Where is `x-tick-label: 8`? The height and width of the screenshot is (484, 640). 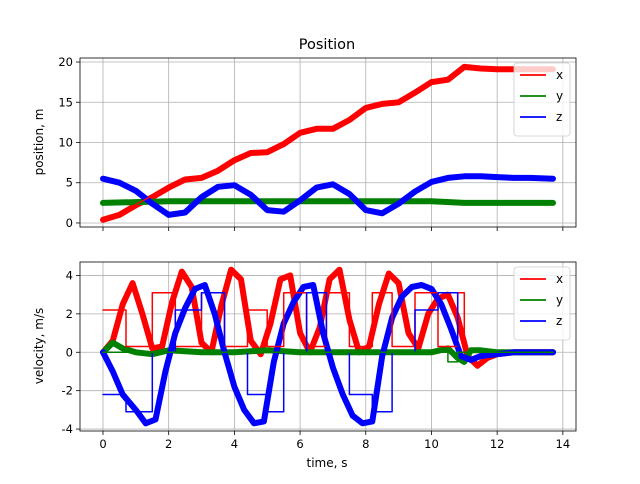 x-tick-label: 8 is located at coordinates (365, 444).